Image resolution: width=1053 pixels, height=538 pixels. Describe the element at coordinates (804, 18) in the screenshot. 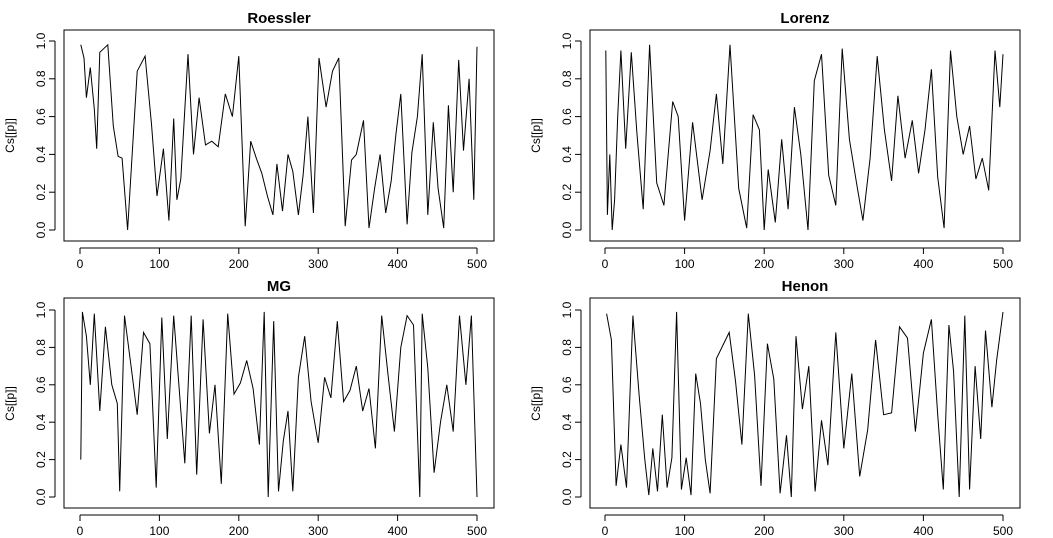

I see `chart-title: Lorenz` at that location.